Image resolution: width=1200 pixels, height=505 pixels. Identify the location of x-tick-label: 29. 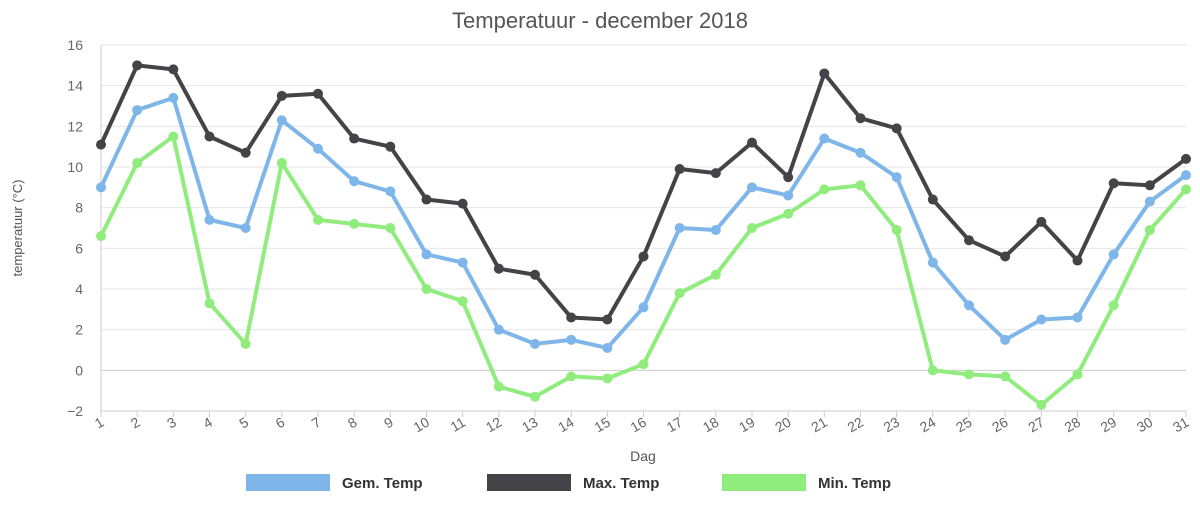
(1109, 425).